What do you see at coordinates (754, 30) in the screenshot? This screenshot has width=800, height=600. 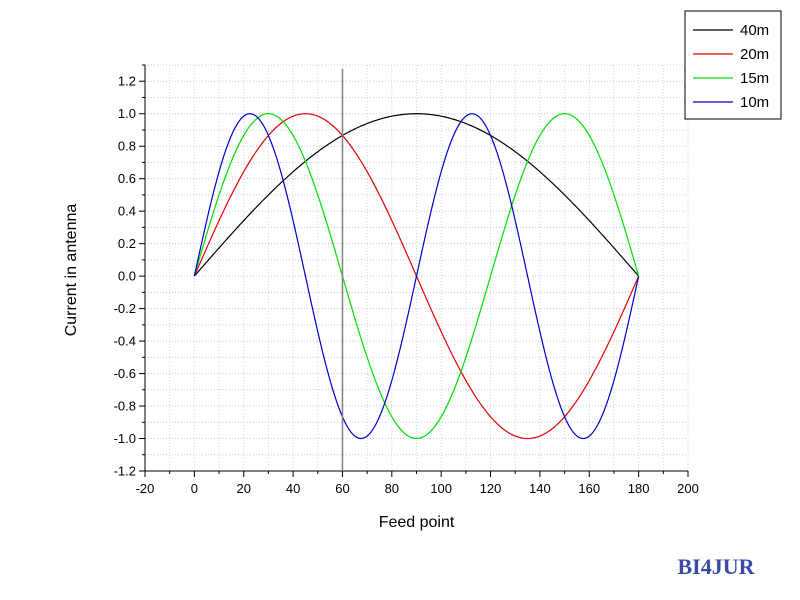 I see `legend-label-40m: 40m` at bounding box center [754, 30].